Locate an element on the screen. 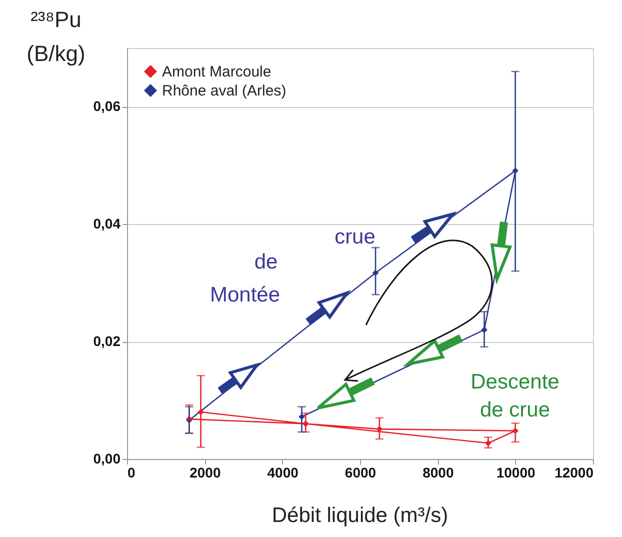 The image size is (622, 537). x-tick-label: 12000 is located at coordinates (574, 472).